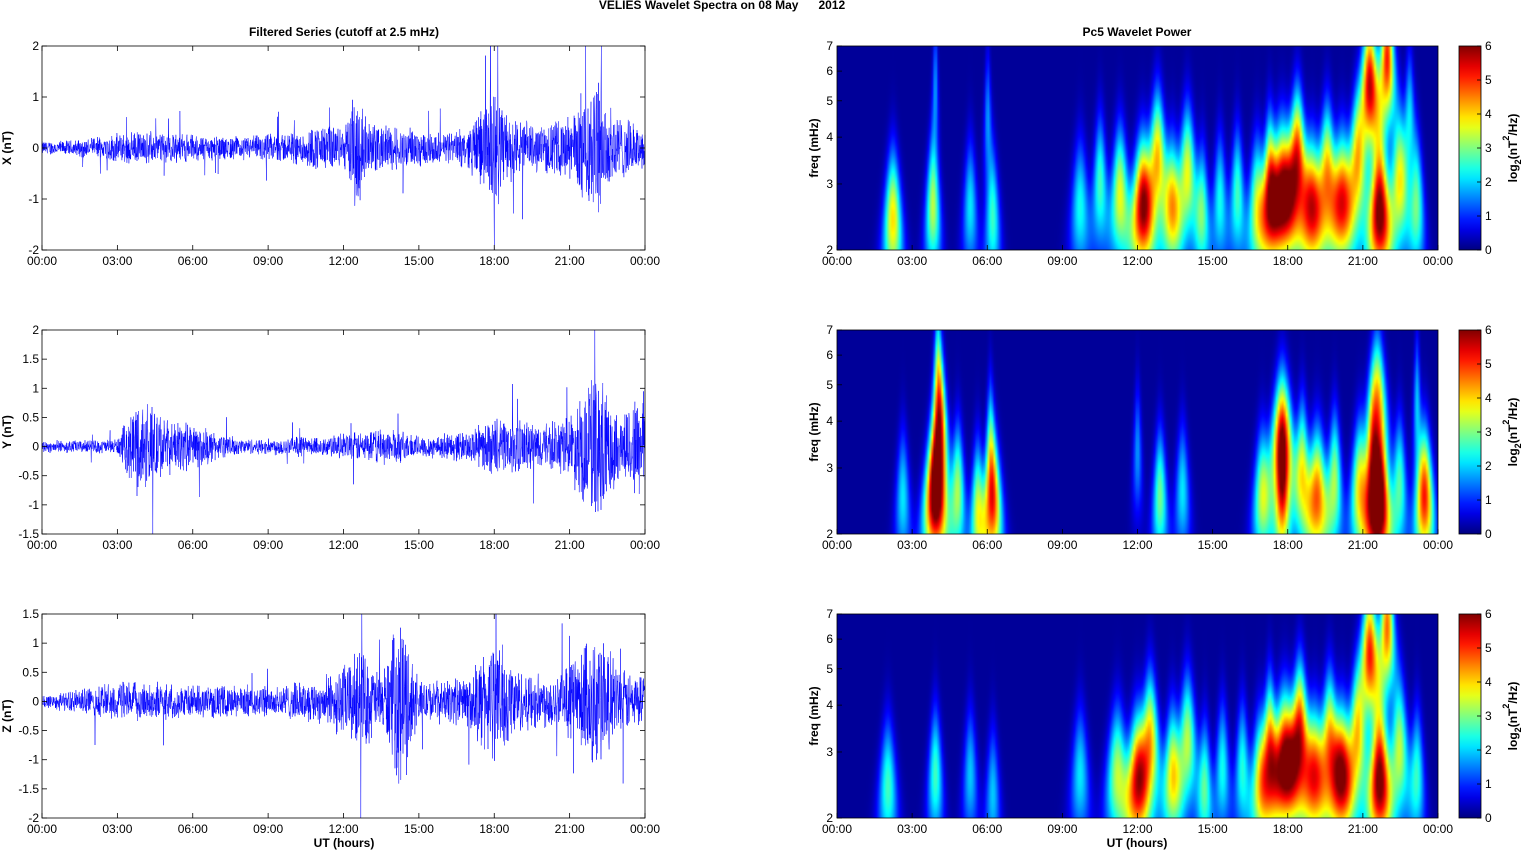  Describe the element at coordinates (1137, 843) in the screenshot. I see `x-axis-label-right: UT (hours)` at that location.